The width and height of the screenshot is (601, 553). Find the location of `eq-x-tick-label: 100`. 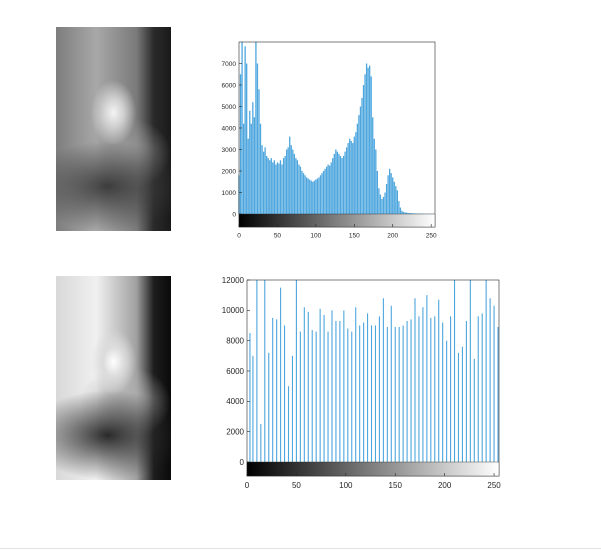

eq-x-tick-label: 100 is located at coordinates (346, 485).